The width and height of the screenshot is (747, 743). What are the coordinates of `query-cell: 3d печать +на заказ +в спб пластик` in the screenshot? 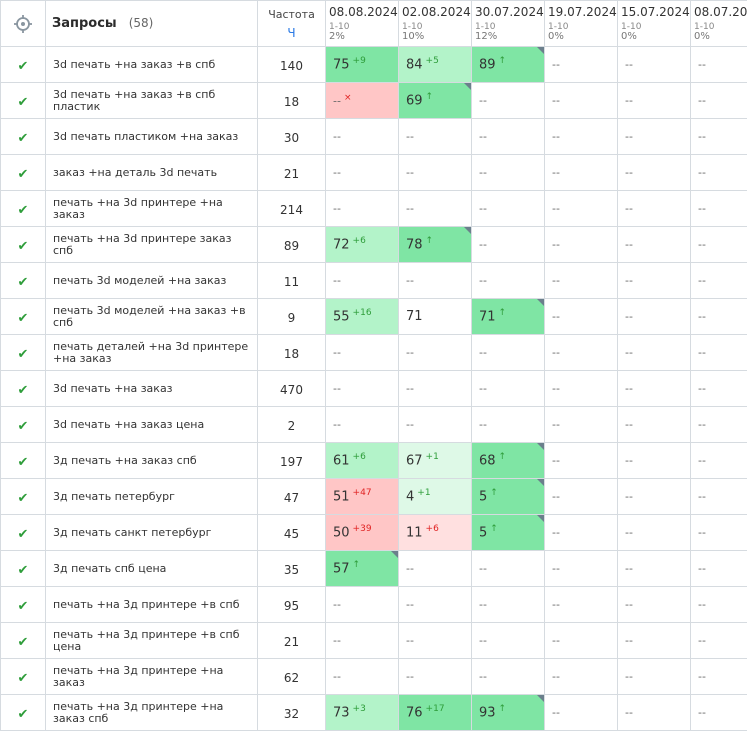 It's located at (151, 100).